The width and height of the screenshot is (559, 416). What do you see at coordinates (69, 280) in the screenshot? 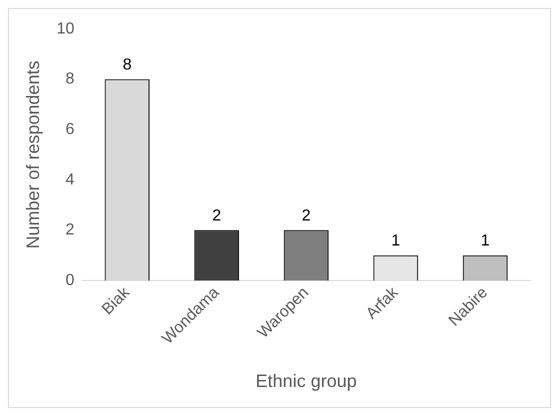
I see `y-tick-label: 0` at bounding box center [69, 280].